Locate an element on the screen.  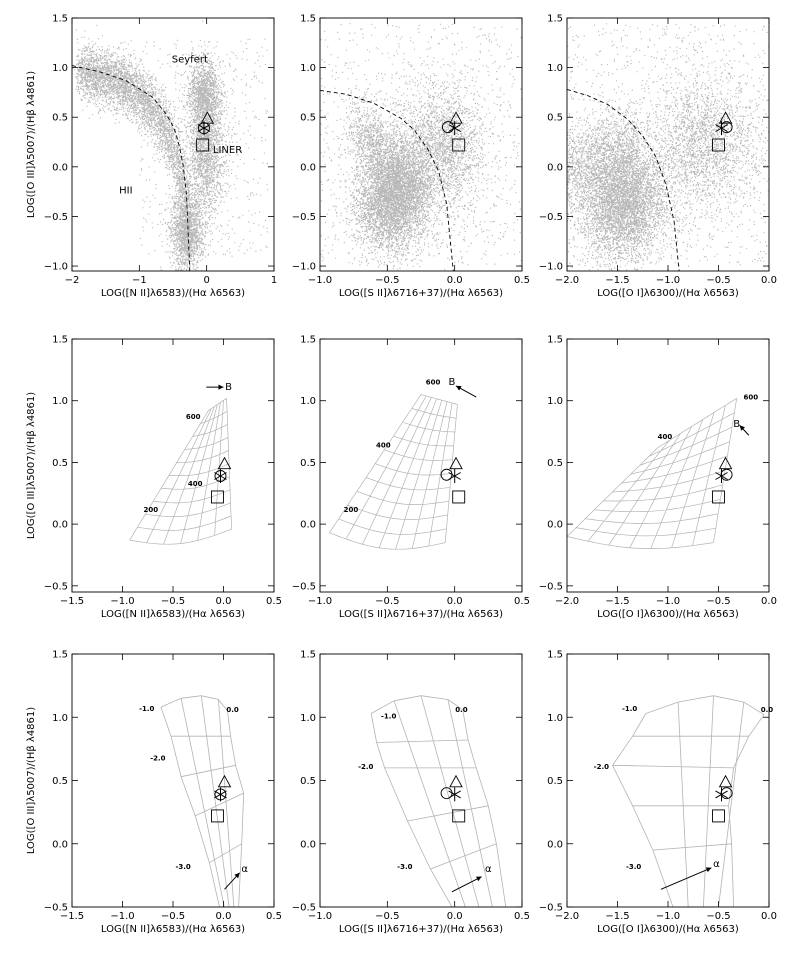
x-tick-label: −1 is located at coordinates (139, 280).